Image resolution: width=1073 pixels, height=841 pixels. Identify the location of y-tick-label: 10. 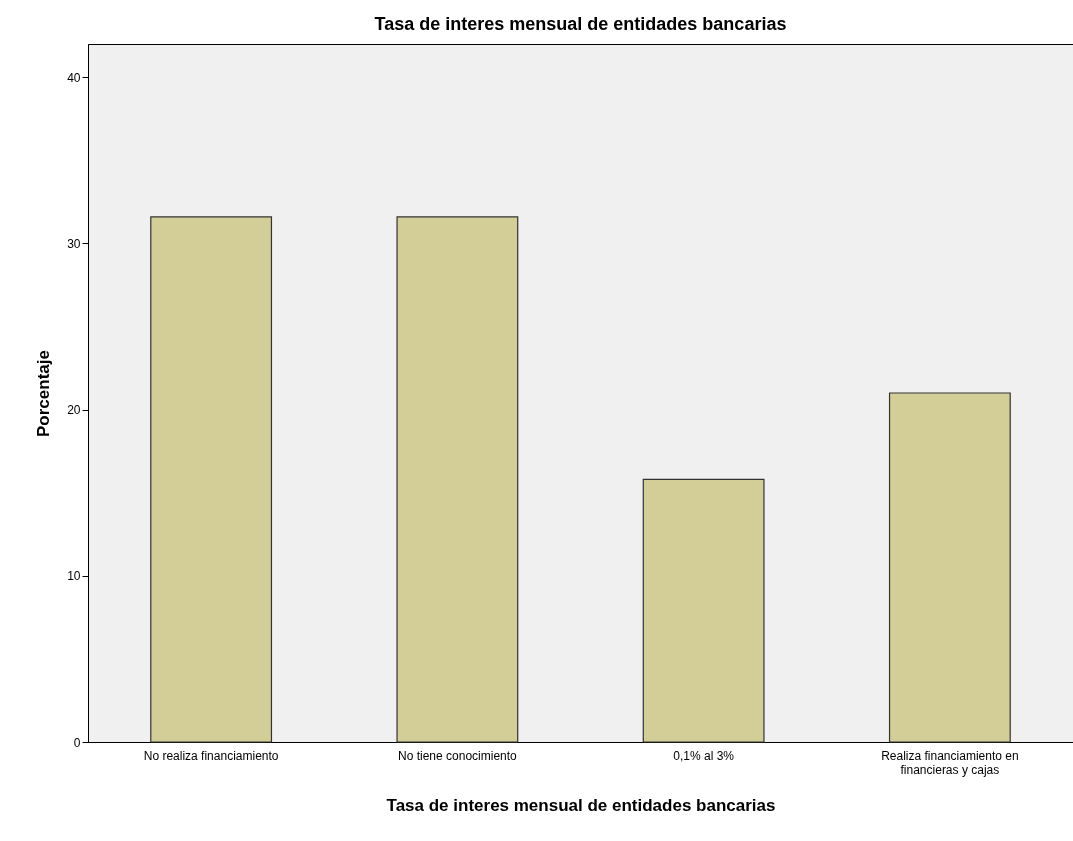
(74, 576).